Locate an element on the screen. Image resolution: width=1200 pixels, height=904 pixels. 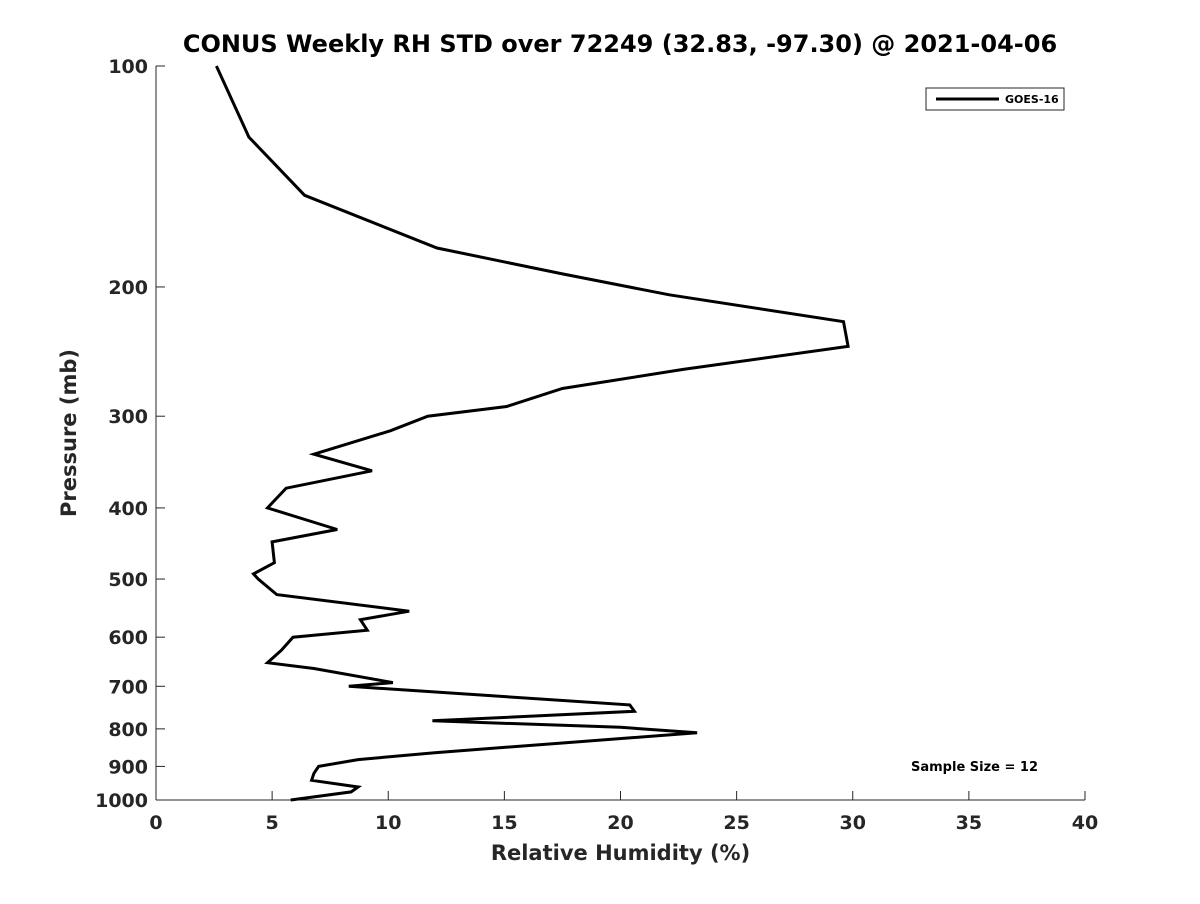
x-axis-label: Relative Humidity (%) is located at coordinates (620, 853).